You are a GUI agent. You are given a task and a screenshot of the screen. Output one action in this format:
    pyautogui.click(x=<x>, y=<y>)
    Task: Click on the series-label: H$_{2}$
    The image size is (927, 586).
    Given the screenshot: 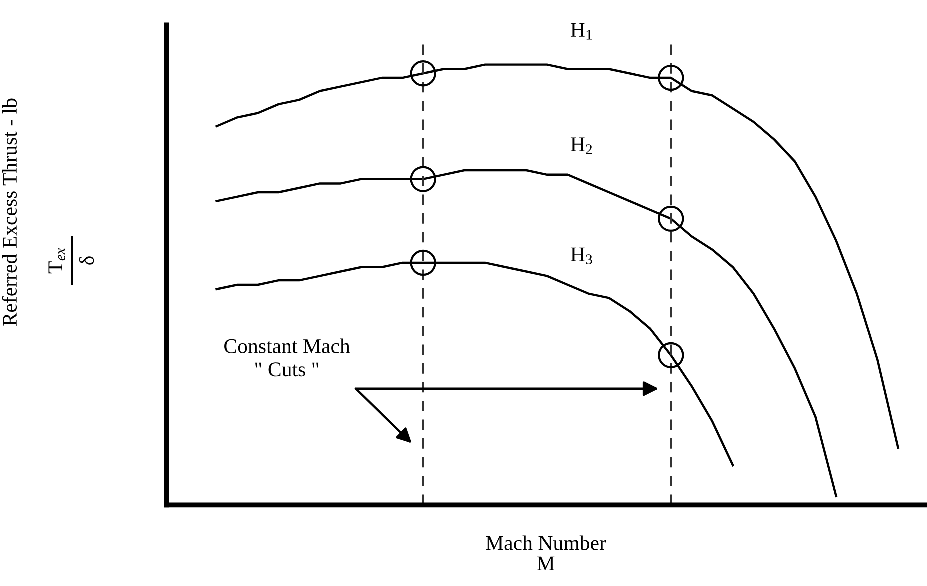 What is the action you would take?
    pyautogui.click(x=581, y=146)
    